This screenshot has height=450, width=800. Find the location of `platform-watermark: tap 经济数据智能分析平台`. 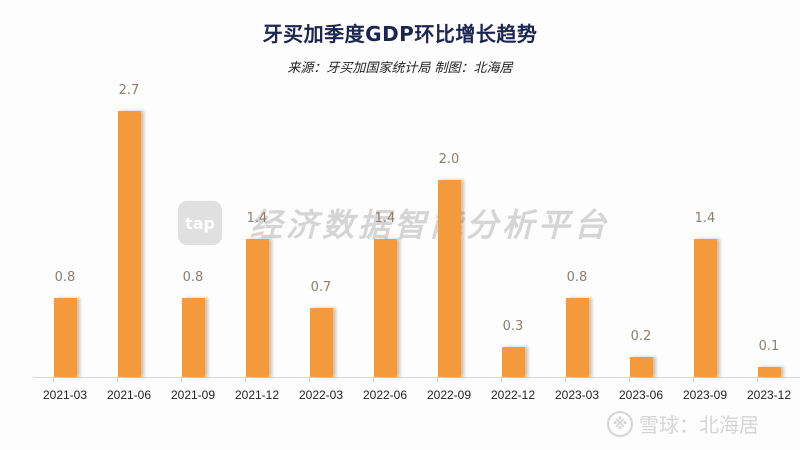

platform-watermark: tap 经济数据智能分析平台 is located at coordinates (394, 223).